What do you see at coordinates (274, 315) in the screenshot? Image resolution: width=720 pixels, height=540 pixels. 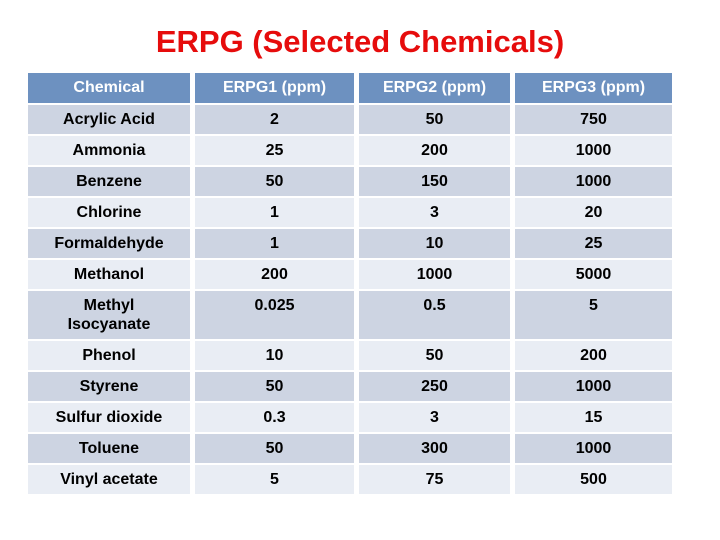 I see `erpg1-value: 0.025` at bounding box center [274, 315].